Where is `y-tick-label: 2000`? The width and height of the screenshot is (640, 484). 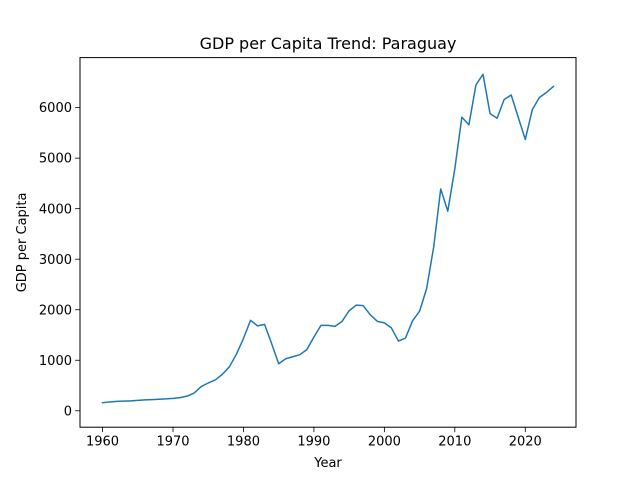 y-tick-label: 2000 is located at coordinates (55, 310).